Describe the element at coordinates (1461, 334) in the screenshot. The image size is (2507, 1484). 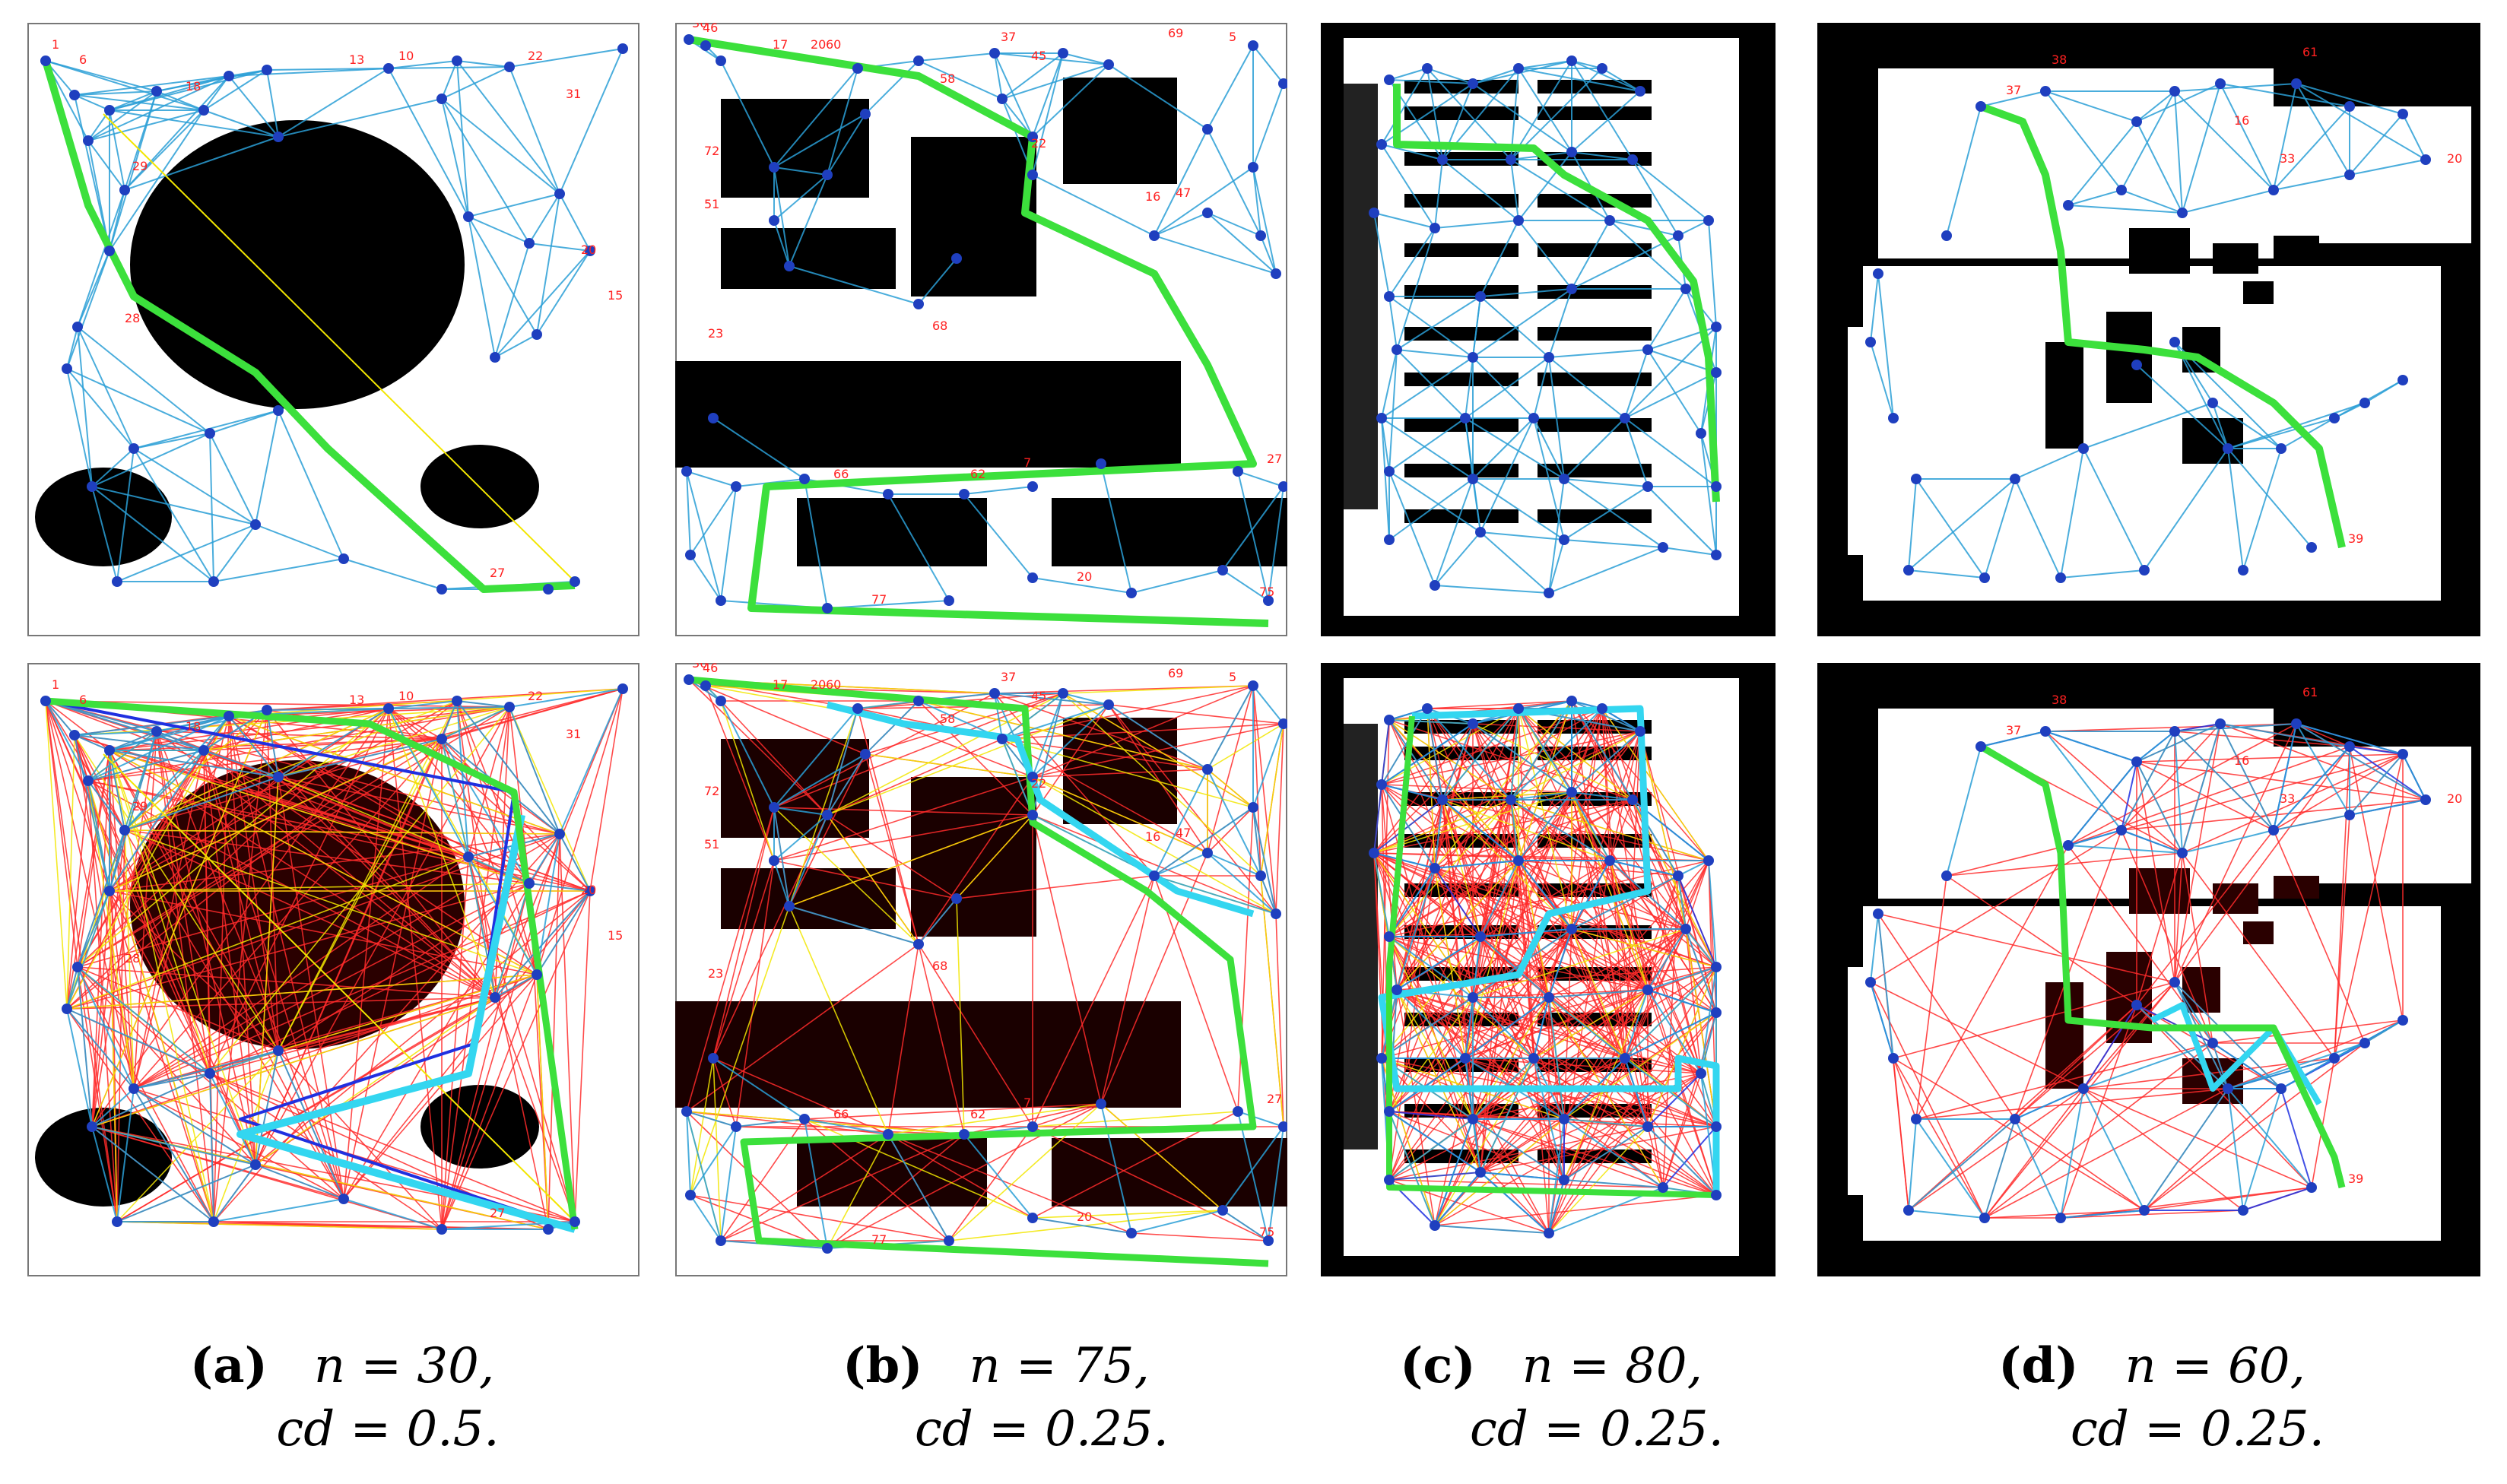
I see `obstacle-shelf` at that location.